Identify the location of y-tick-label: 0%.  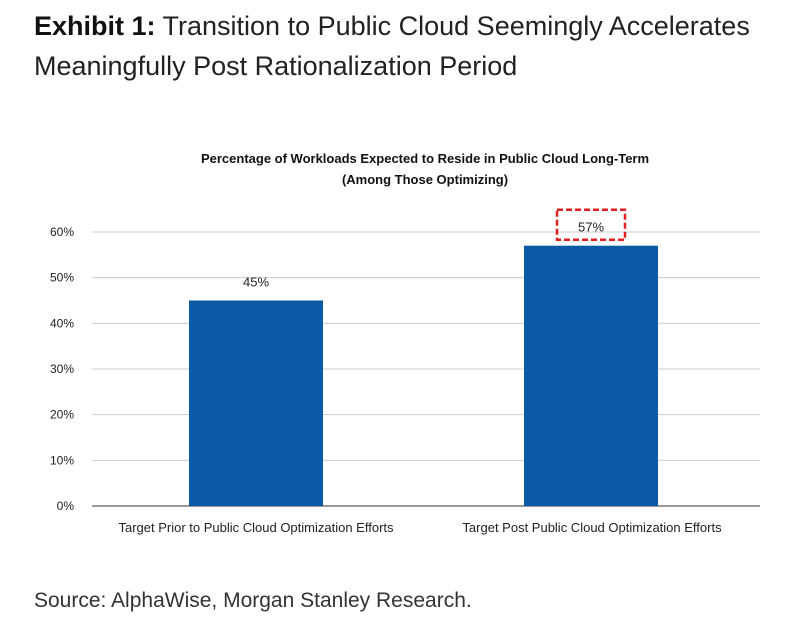
(66, 506).